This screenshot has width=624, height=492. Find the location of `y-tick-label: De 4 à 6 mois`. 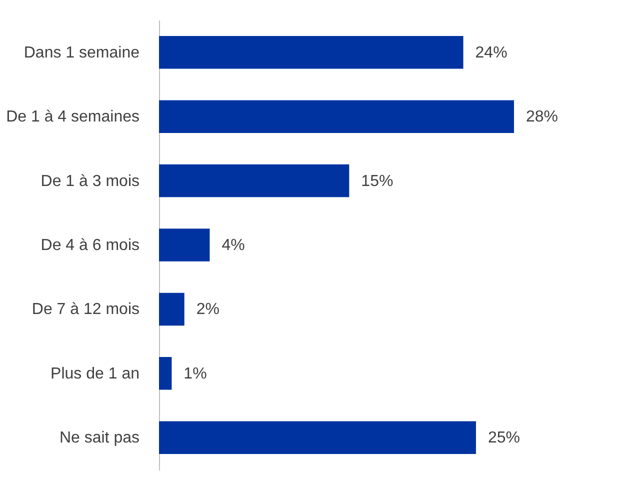

y-tick-label: De 4 à 6 mois is located at coordinates (90, 245).